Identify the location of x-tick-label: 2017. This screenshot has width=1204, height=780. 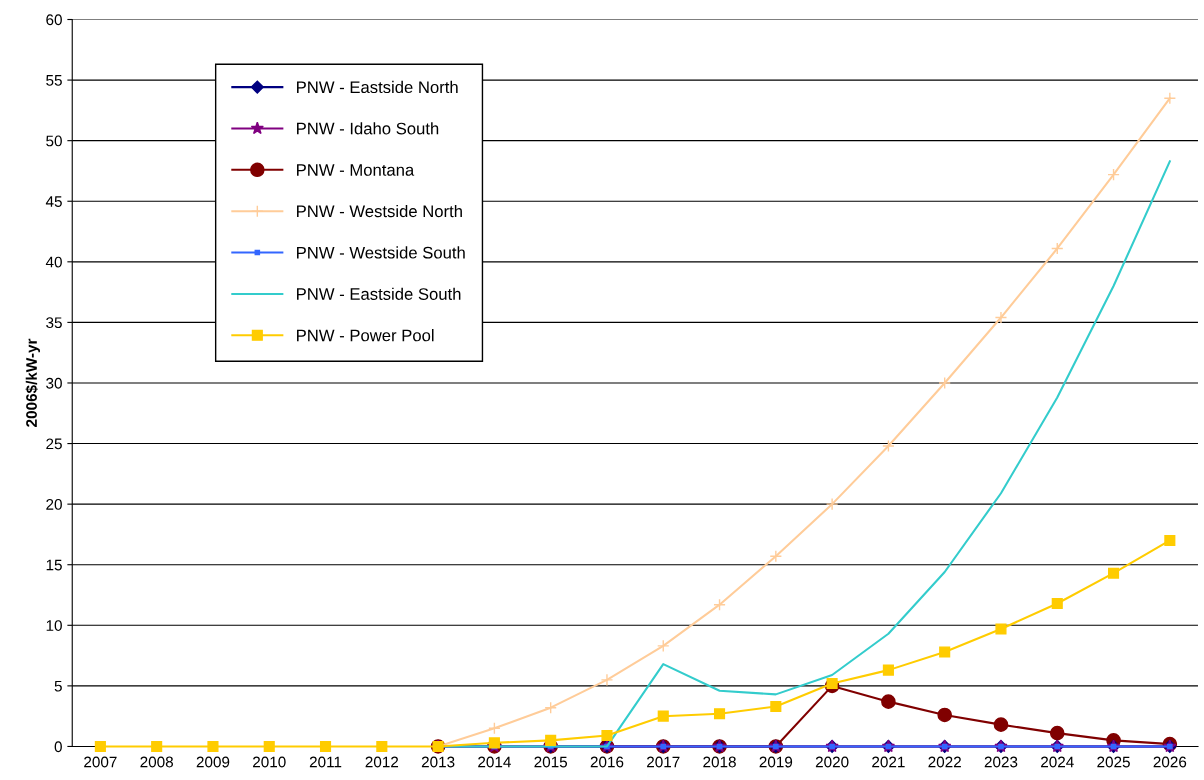
(663, 762).